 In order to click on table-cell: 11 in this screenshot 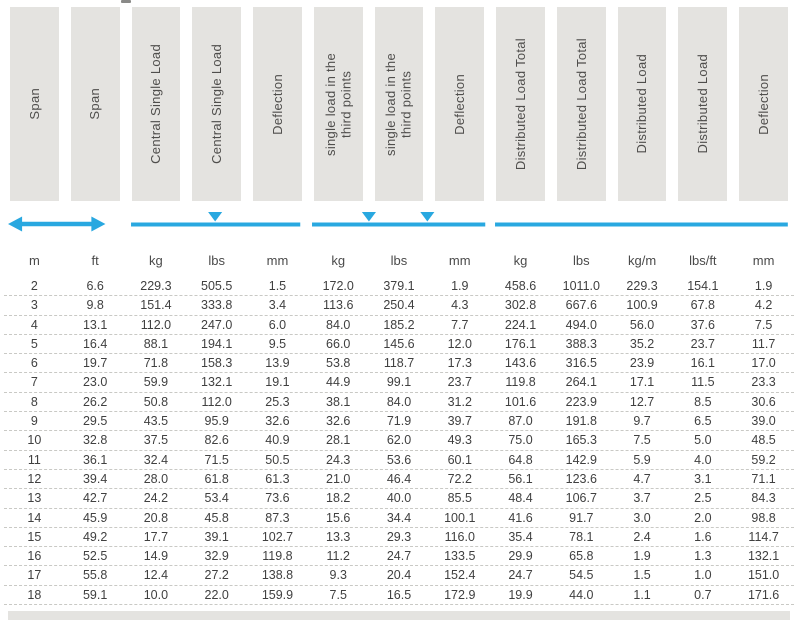, I will do `click(34, 459)`.